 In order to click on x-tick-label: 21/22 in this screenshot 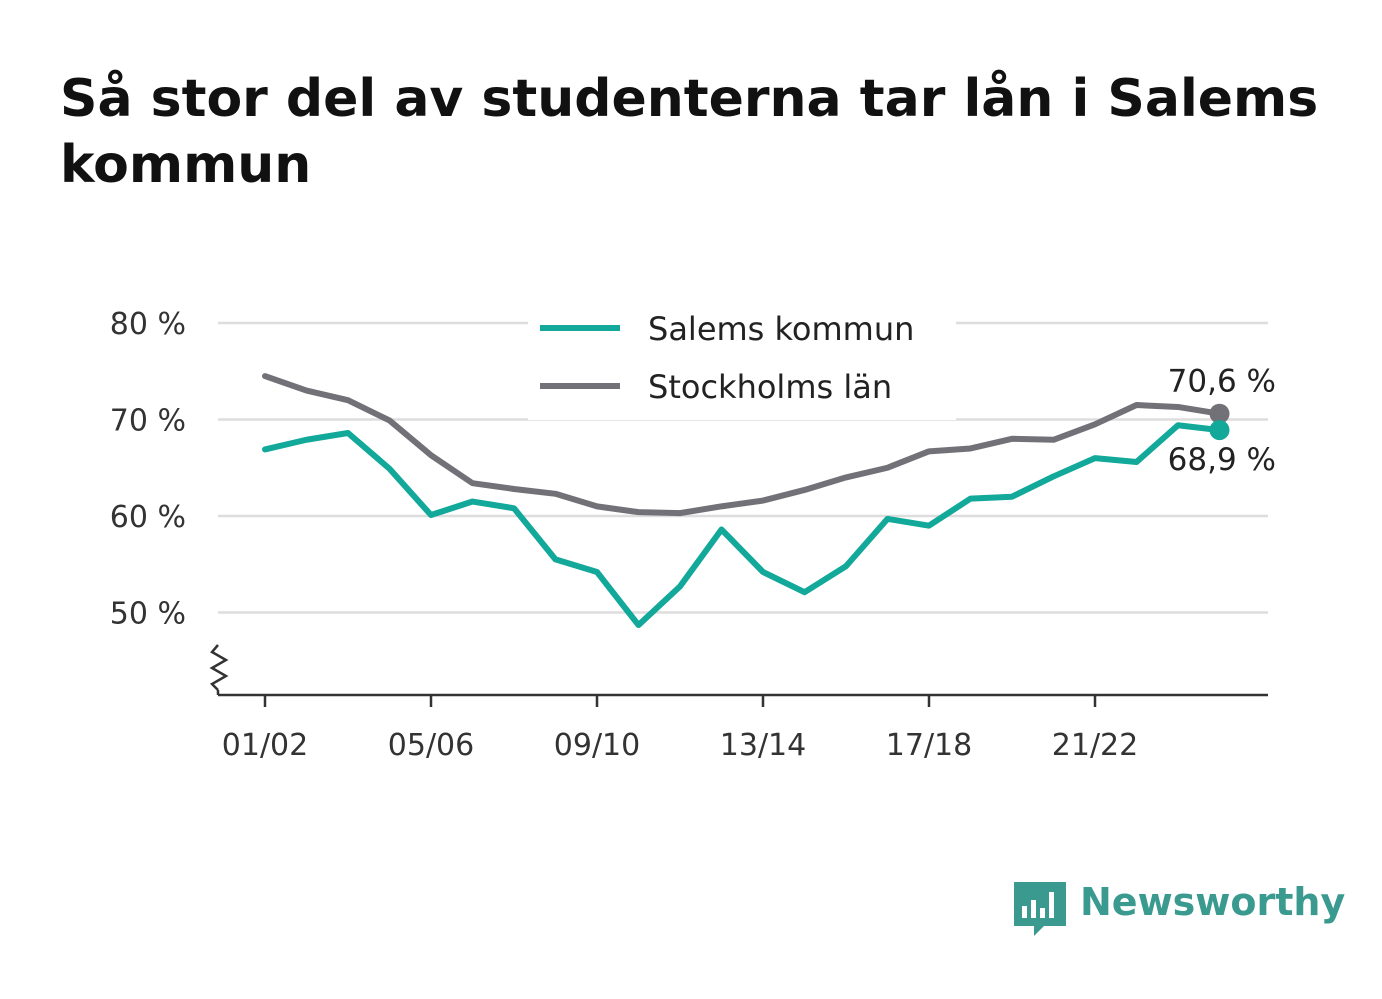, I will do `click(1095, 745)`.